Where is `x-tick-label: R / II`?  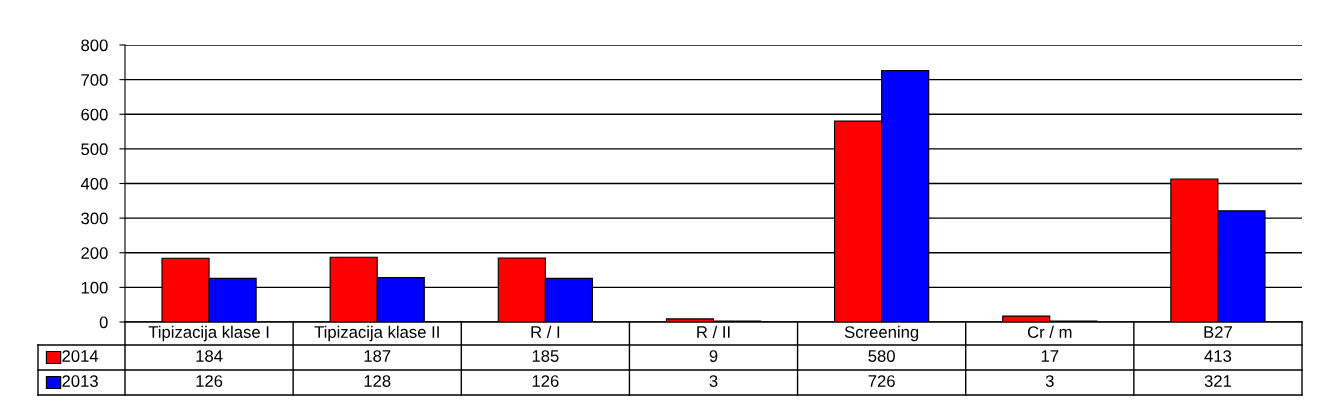
x-tick-label: R / II is located at coordinates (713, 331).